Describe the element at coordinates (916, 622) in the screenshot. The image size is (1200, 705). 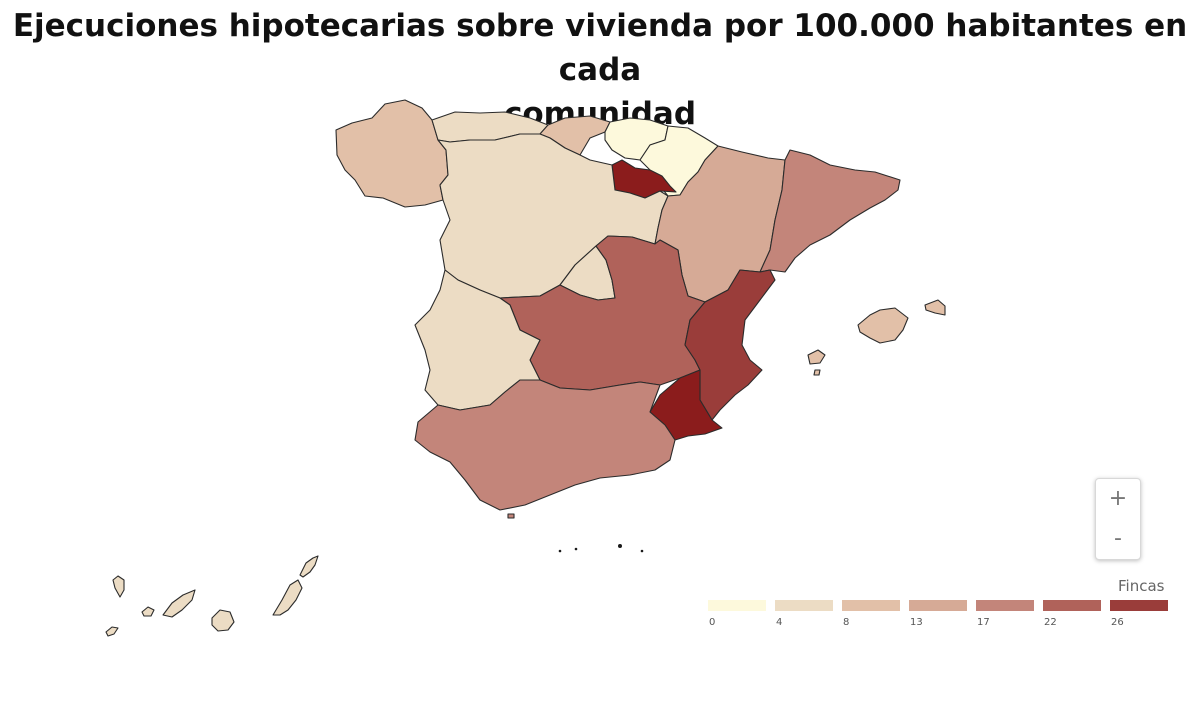
I see `legend-tick-label: 13` at that location.